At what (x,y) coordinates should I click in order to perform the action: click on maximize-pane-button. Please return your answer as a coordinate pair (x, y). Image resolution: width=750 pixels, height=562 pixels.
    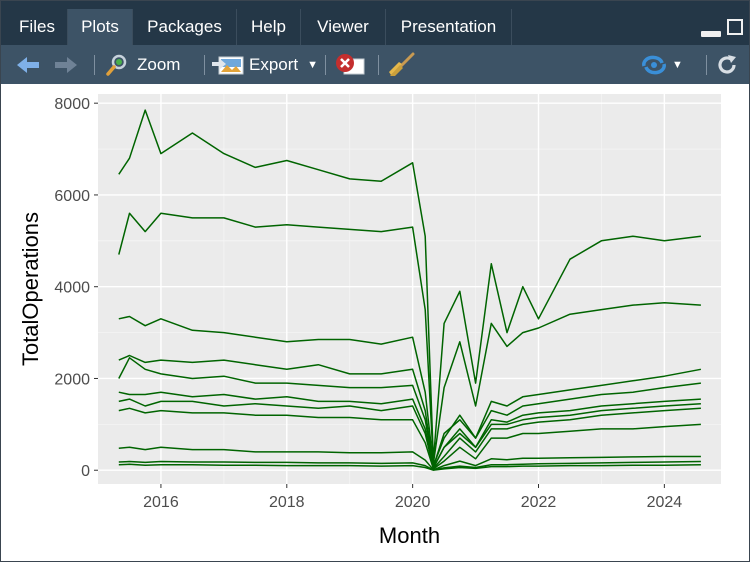
    Looking at the image, I should click on (735, 27).